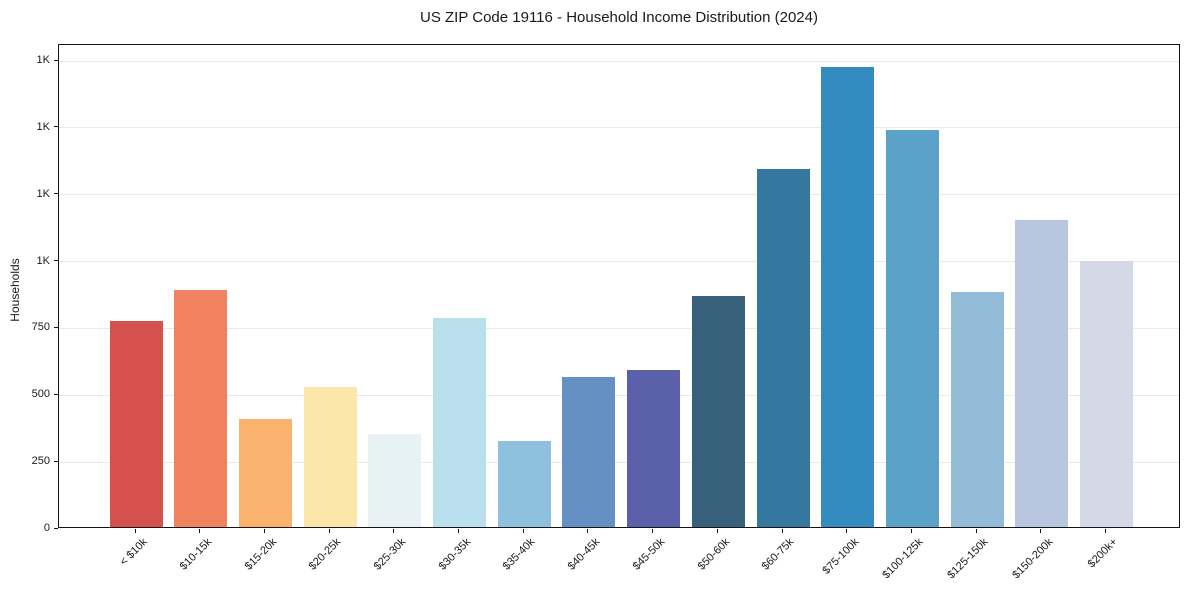 This screenshot has width=1189, height=590. What do you see at coordinates (390, 554) in the screenshot?
I see `x-tick-label: $25-30k` at bounding box center [390, 554].